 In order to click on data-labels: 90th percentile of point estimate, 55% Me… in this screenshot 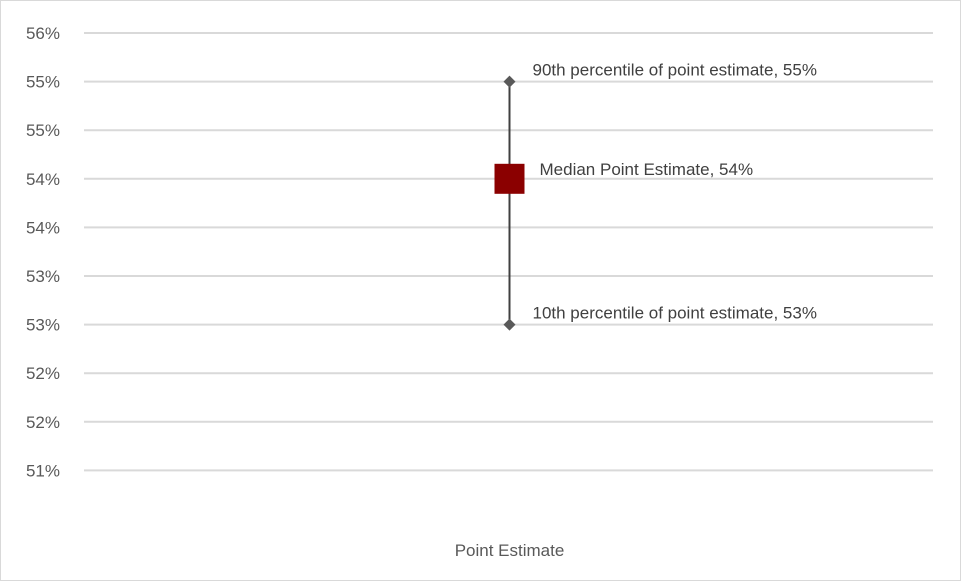, I will do `click(675, 192)`.